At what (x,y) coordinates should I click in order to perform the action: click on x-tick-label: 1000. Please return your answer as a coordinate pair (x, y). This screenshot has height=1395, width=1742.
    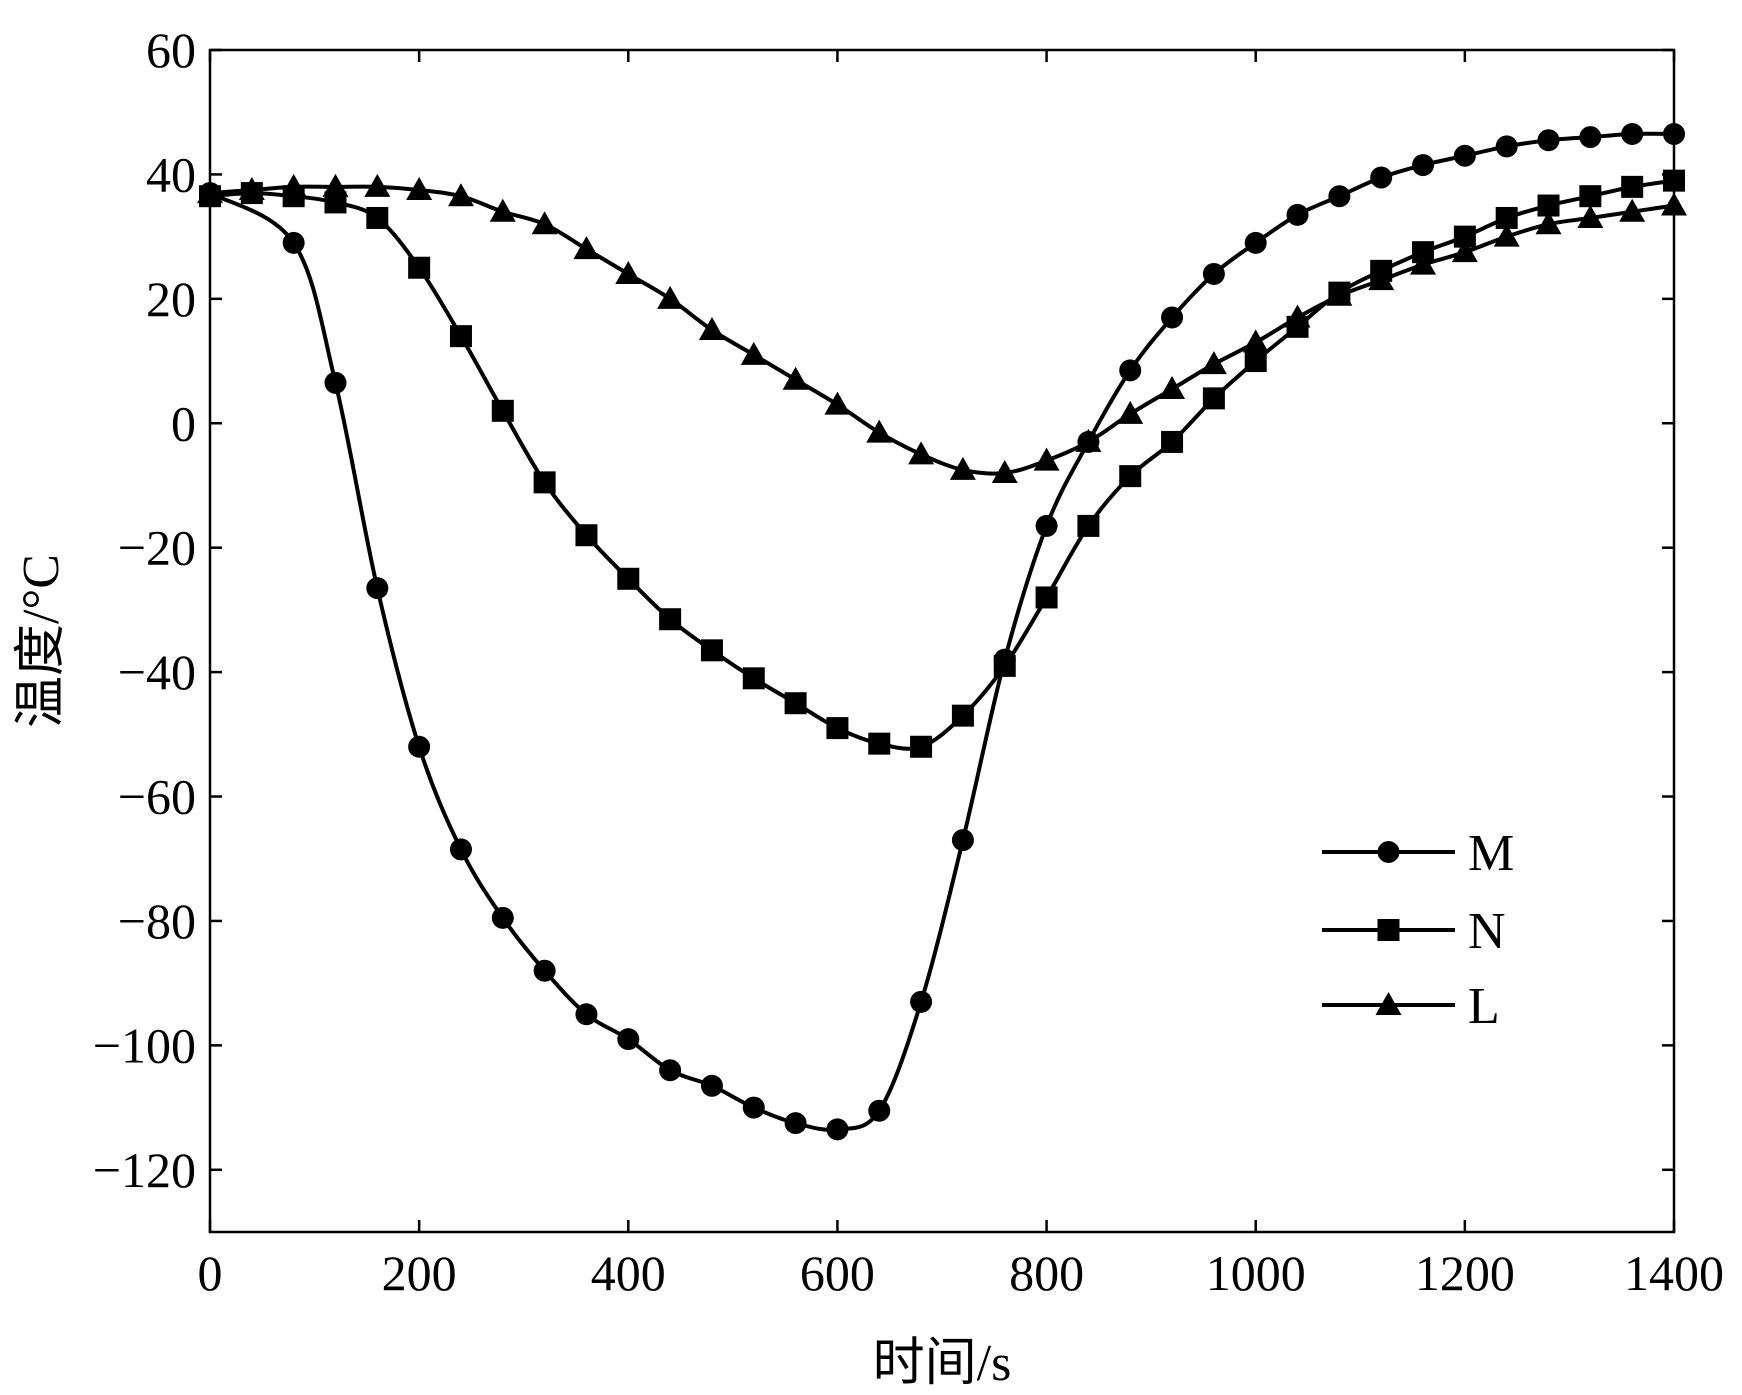
    Looking at the image, I should click on (1256, 1273).